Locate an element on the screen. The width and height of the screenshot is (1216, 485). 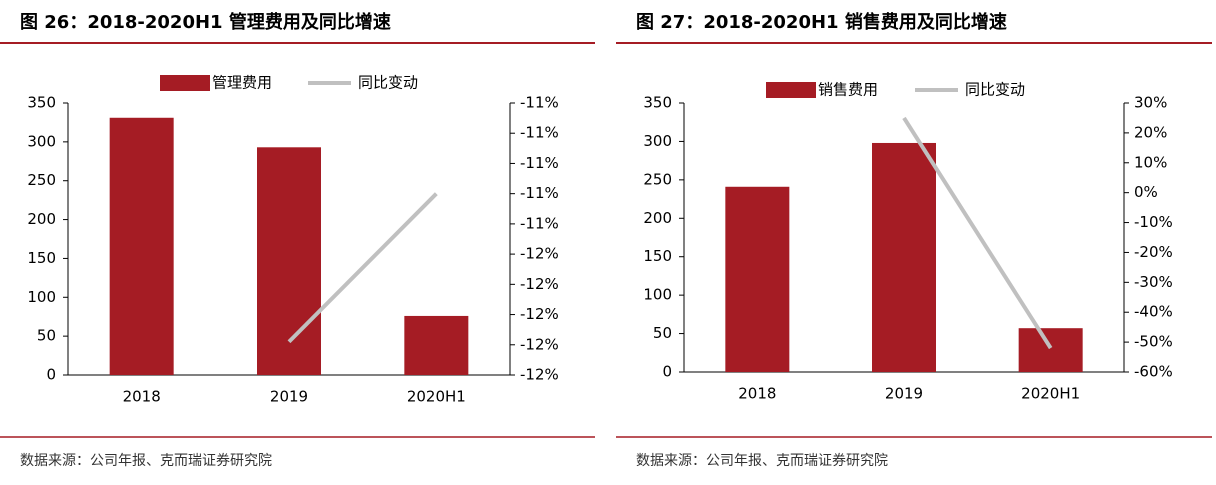
y2-tick-label: -60% is located at coordinates (1153, 372).